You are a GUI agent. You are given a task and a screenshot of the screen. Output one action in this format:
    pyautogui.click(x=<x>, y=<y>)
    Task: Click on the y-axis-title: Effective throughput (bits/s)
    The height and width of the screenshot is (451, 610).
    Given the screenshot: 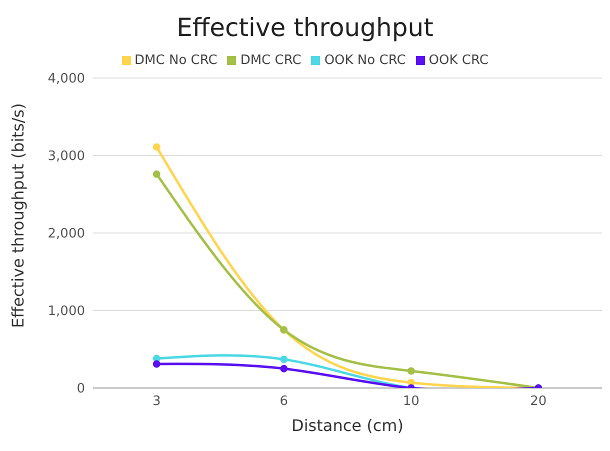 What is the action you would take?
    pyautogui.click(x=18, y=215)
    